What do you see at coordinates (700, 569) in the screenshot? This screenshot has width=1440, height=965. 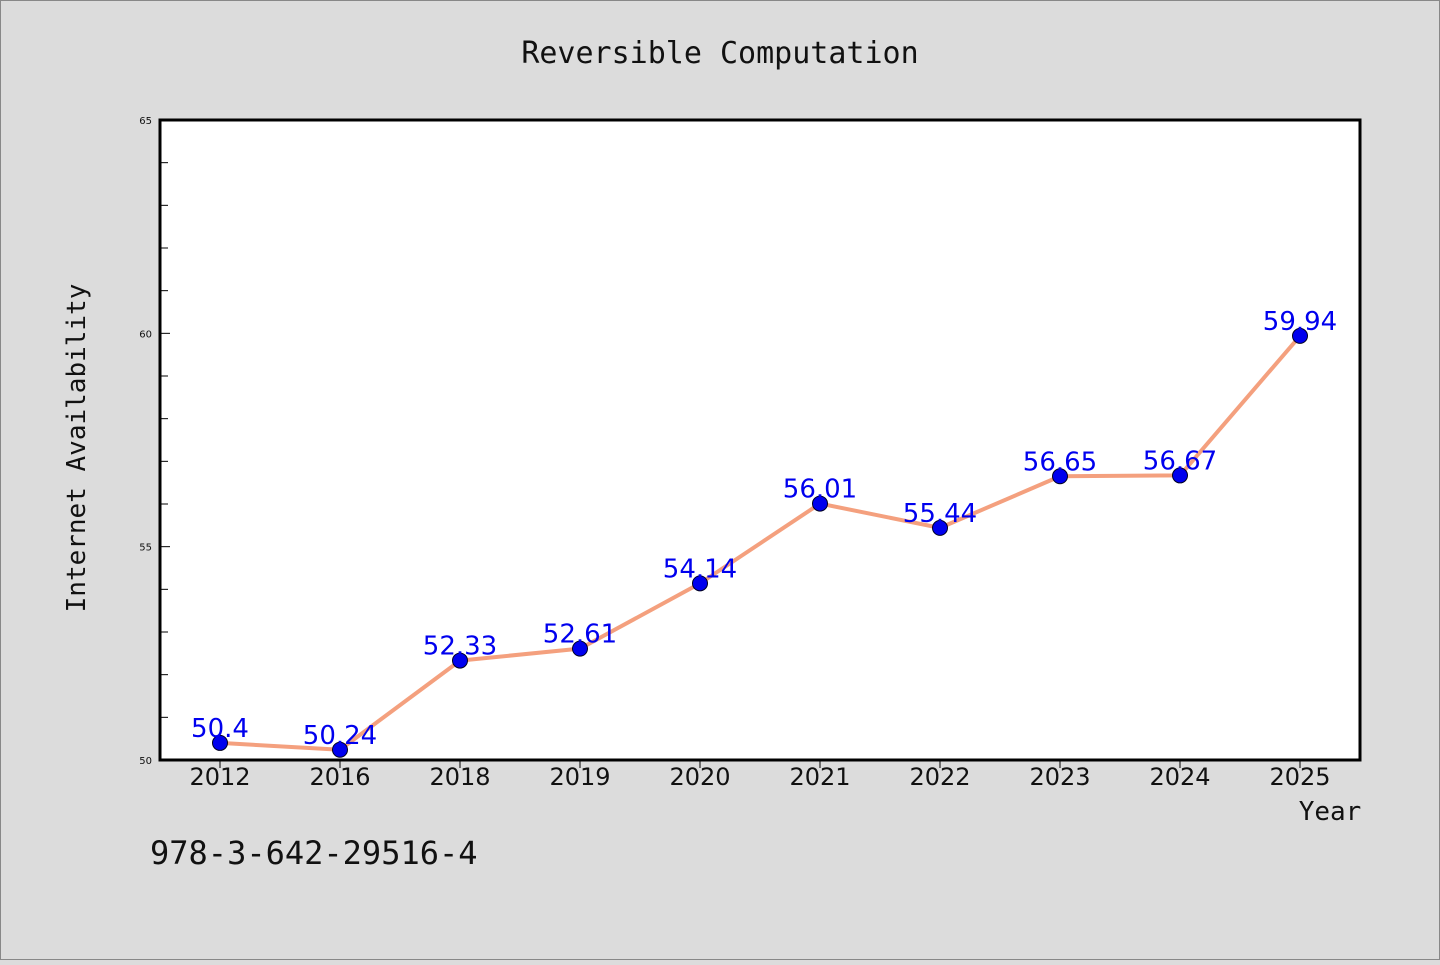 I see `data-label: 54.14` at bounding box center [700, 569].